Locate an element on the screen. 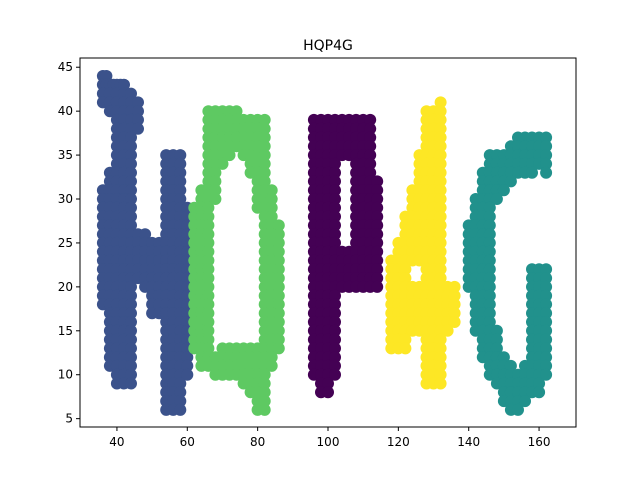 This screenshot has height=480, width=640. x-tick-label: 100 is located at coordinates (328, 442).